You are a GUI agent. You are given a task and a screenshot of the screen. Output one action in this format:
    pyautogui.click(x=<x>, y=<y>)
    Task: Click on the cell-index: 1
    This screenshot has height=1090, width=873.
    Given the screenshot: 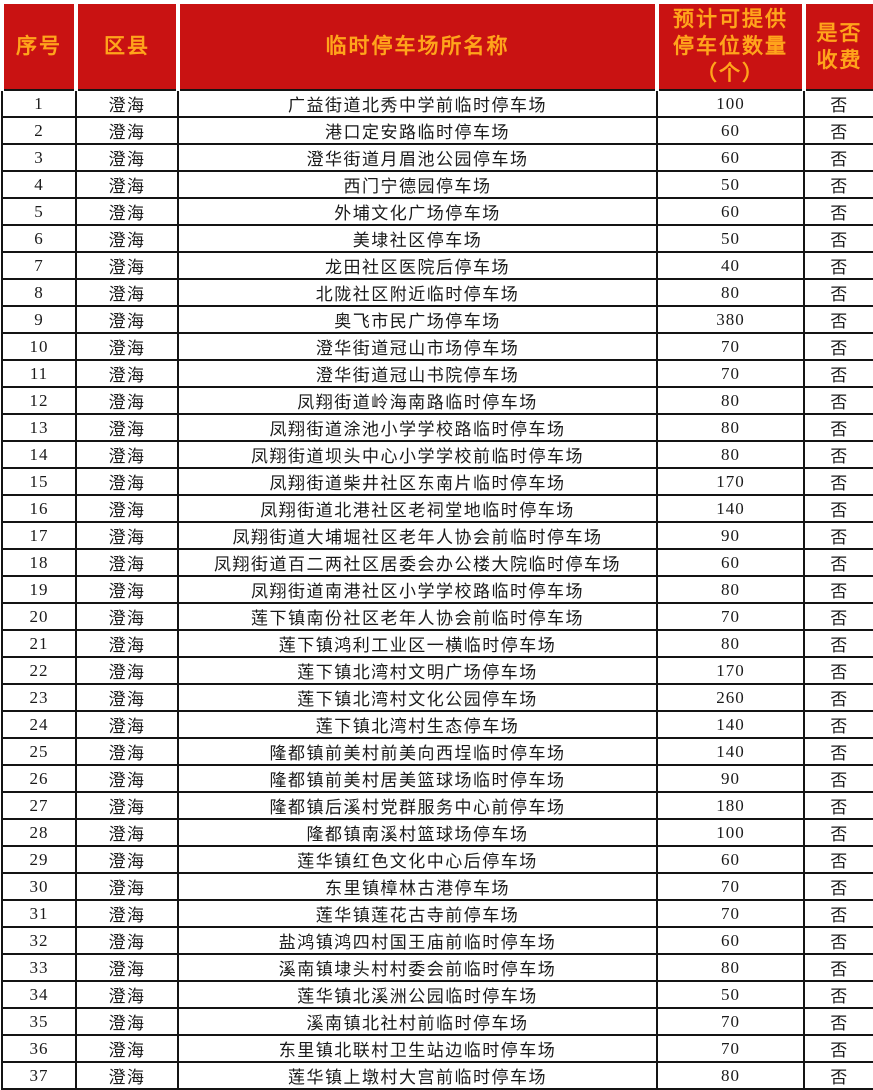 What is the action you would take?
    pyautogui.click(x=39, y=103)
    